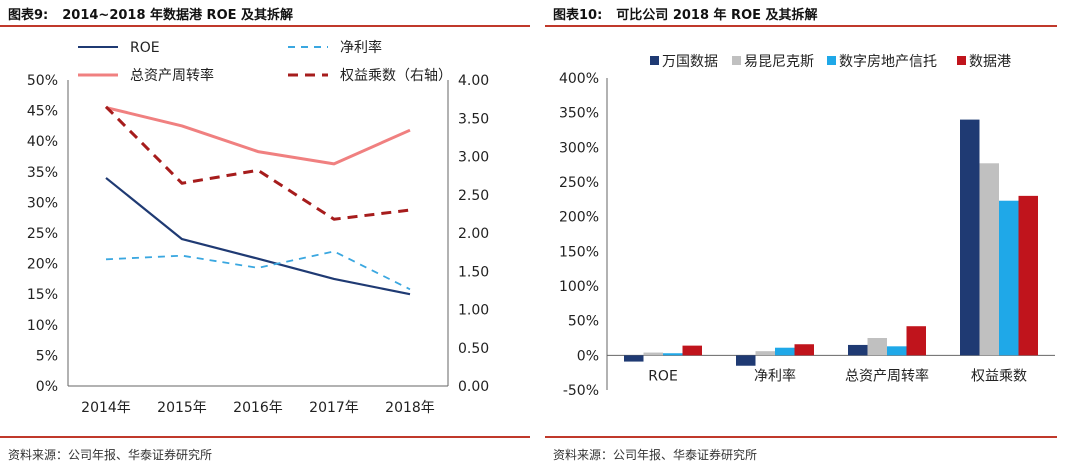 Image resolution: width=1080 pixels, height=473 pixels. Describe the element at coordinates (473, 387) in the screenshot. I see `y2-tick-label: 0.00` at that location.